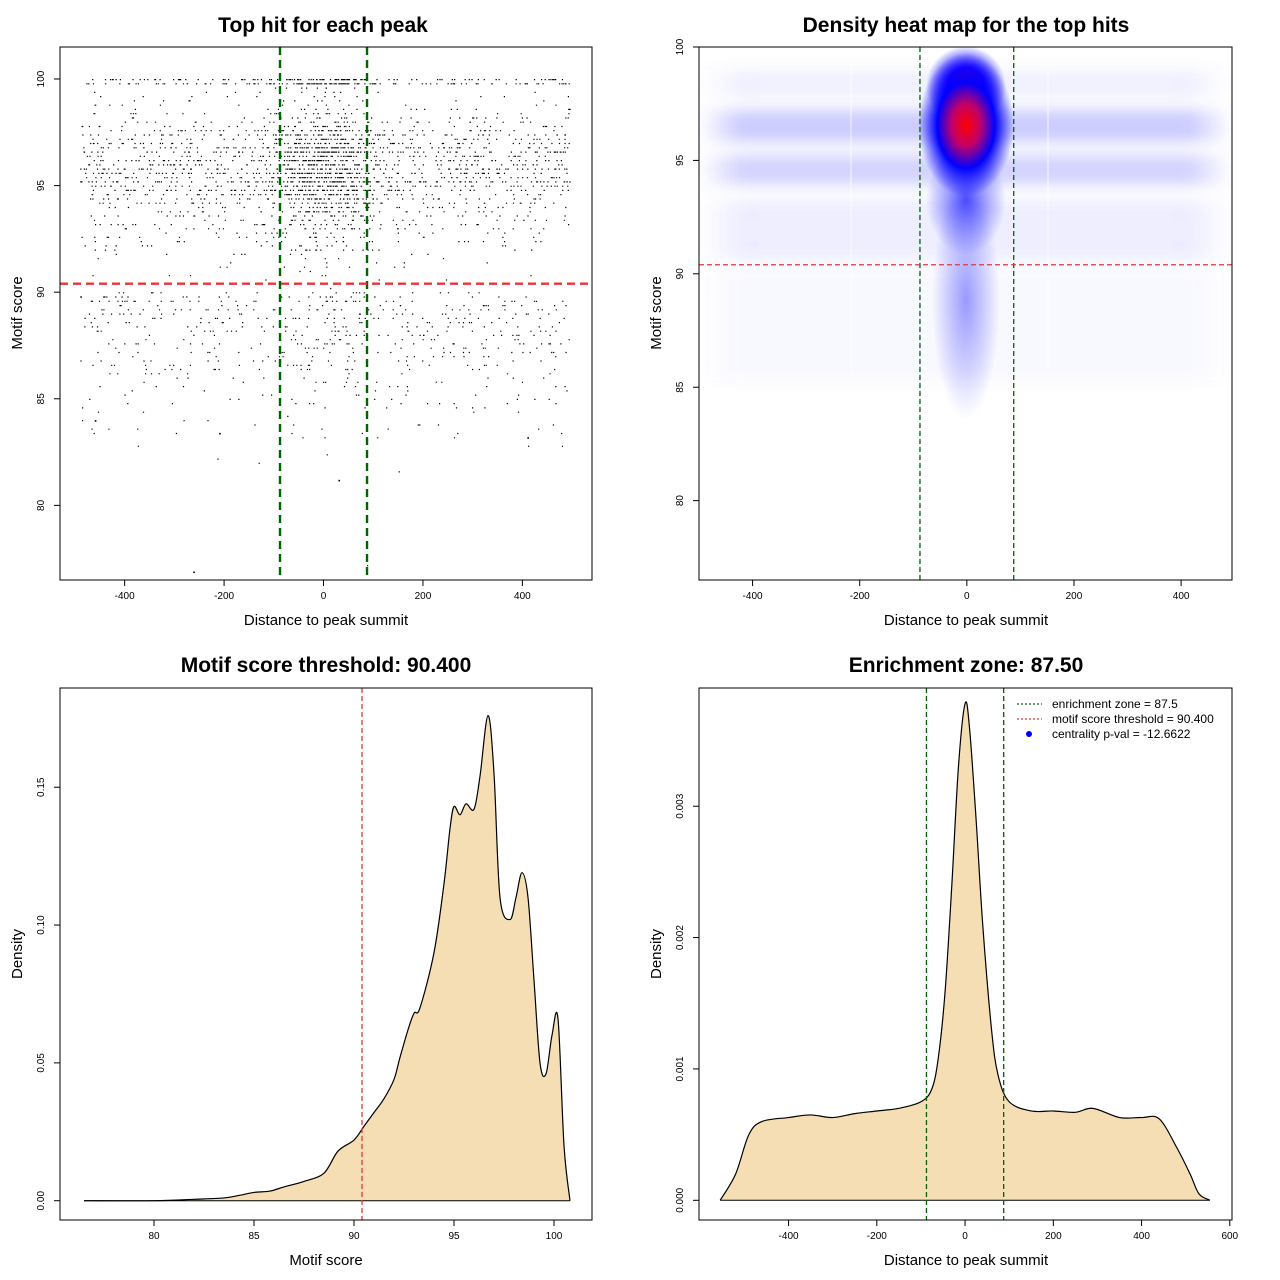  What do you see at coordinates (325, 323) in the screenshot?
I see `scatter-points` at bounding box center [325, 323].